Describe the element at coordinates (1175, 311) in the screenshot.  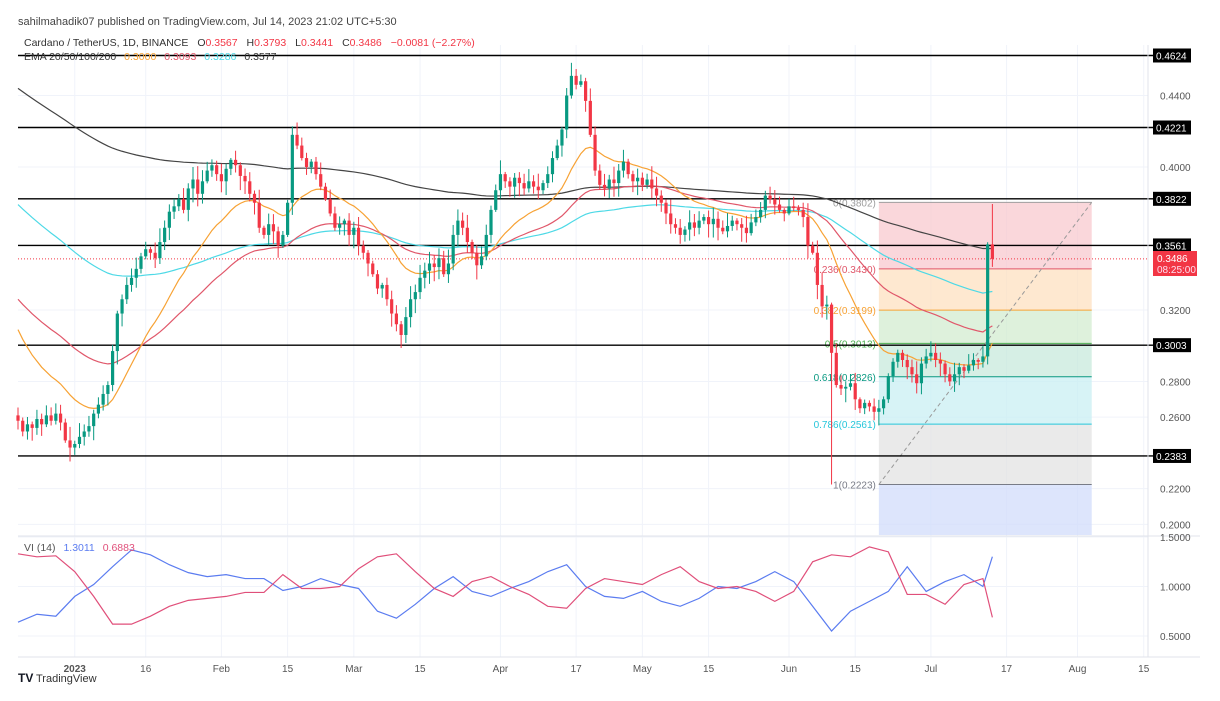
I see `price-tick-label: 0.3200` at that location.